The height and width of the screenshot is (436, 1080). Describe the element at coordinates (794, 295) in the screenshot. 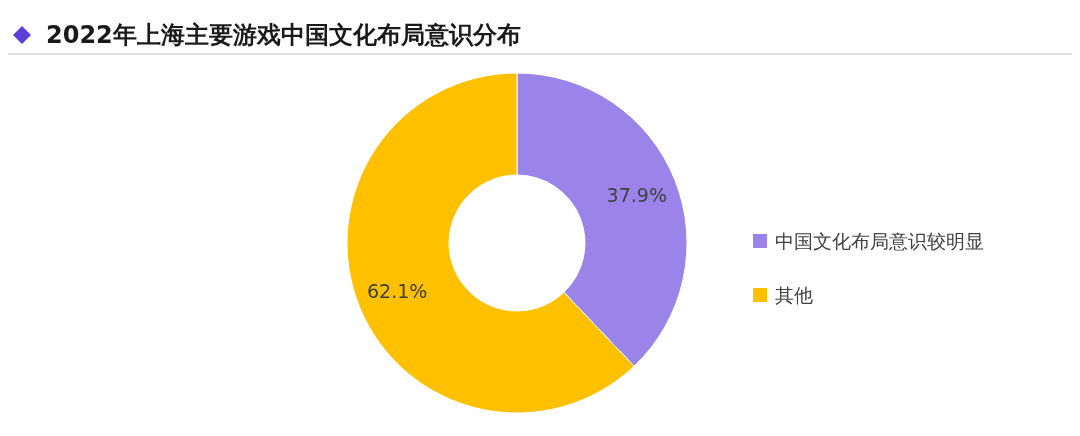

I see `legend-label: 其他` at that location.